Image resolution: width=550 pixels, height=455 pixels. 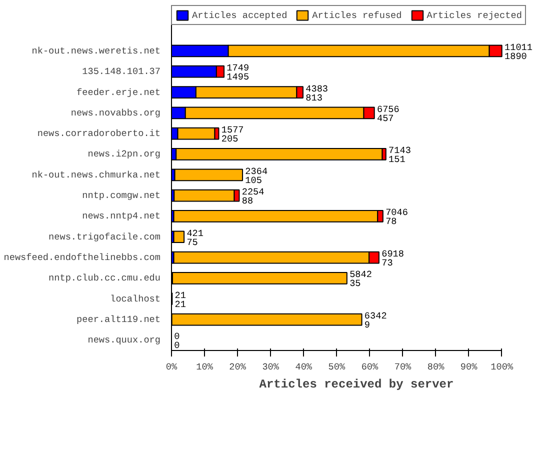 What do you see at coordinates (172, 367) in the screenshot?
I see `x-tick-label: 0%` at bounding box center [172, 367].